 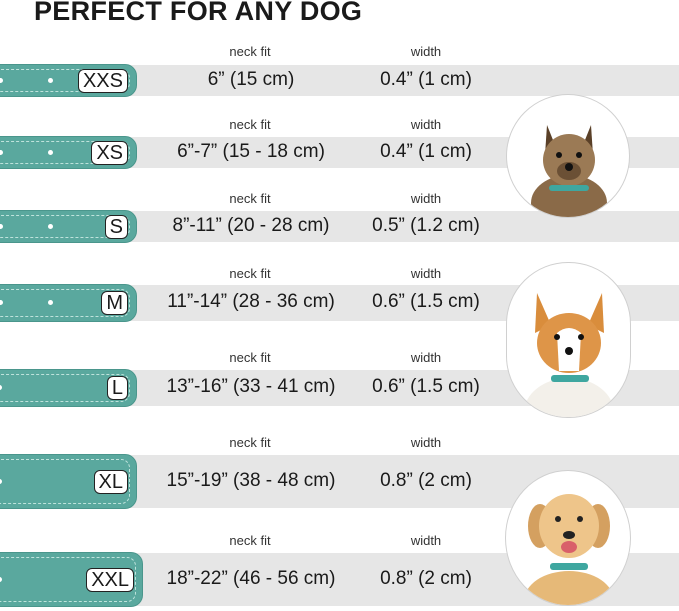 I want to click on size-tag: L, so click(x=117, y=388).